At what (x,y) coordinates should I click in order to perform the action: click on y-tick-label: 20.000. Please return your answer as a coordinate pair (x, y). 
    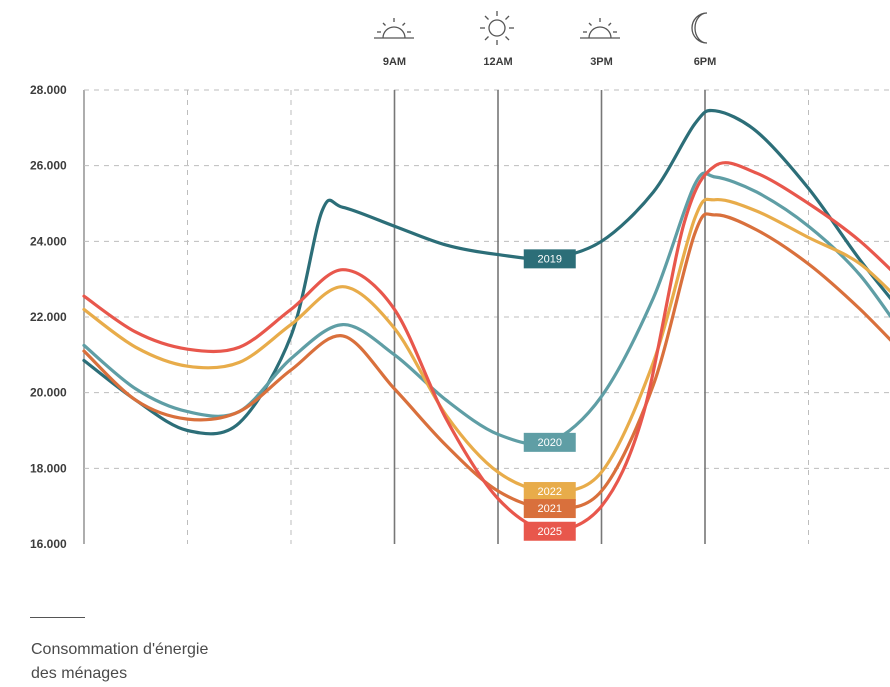
    Looking at the image, I should click on (48, 393).